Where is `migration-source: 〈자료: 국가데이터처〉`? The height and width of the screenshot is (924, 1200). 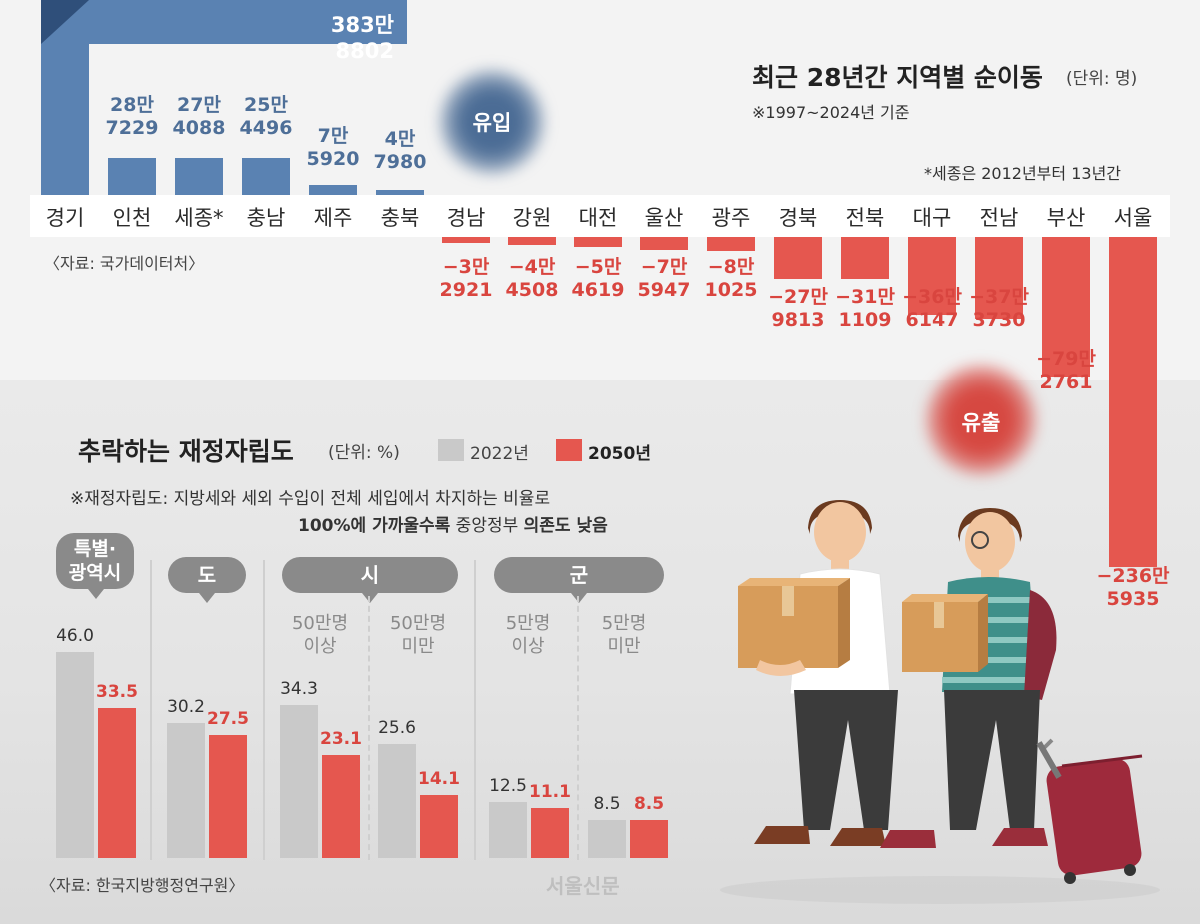 migration-source: 〈자료: 국가데이터처〉 is located at coordinates (124, 263).